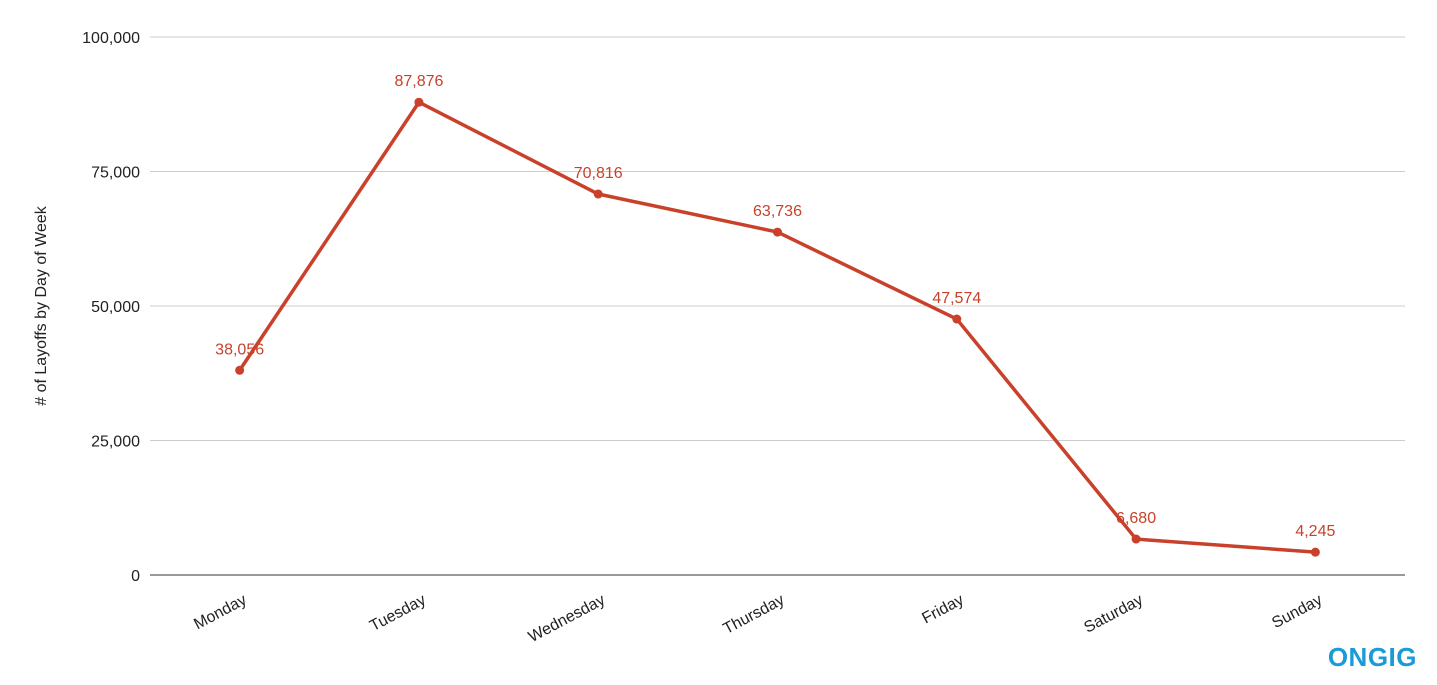 The width and height of the screenshot is (1437, 685). What do you see at coordinates (598, 173) in the screenshot?
I see `data-label: 70,816` at bounding box center [598, 173].